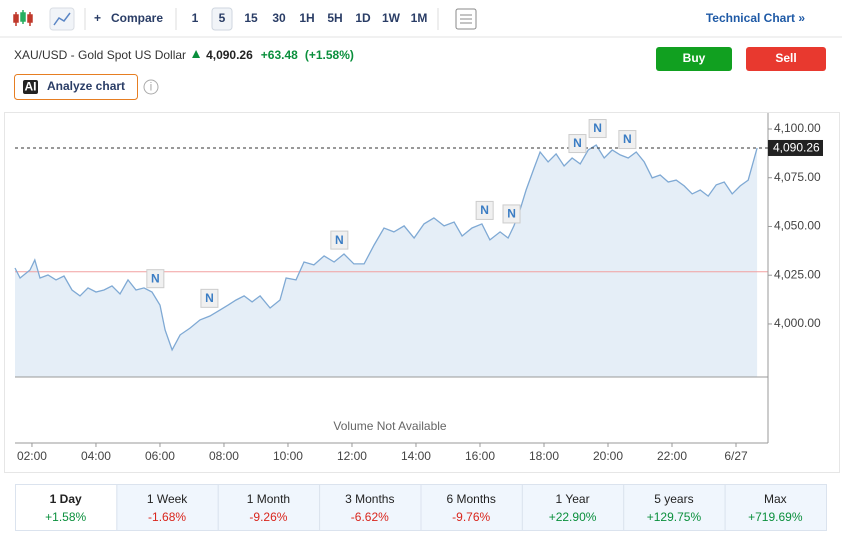 The image size is (842, 538). I want to click on compare-button: Compare, so click(137, 18).